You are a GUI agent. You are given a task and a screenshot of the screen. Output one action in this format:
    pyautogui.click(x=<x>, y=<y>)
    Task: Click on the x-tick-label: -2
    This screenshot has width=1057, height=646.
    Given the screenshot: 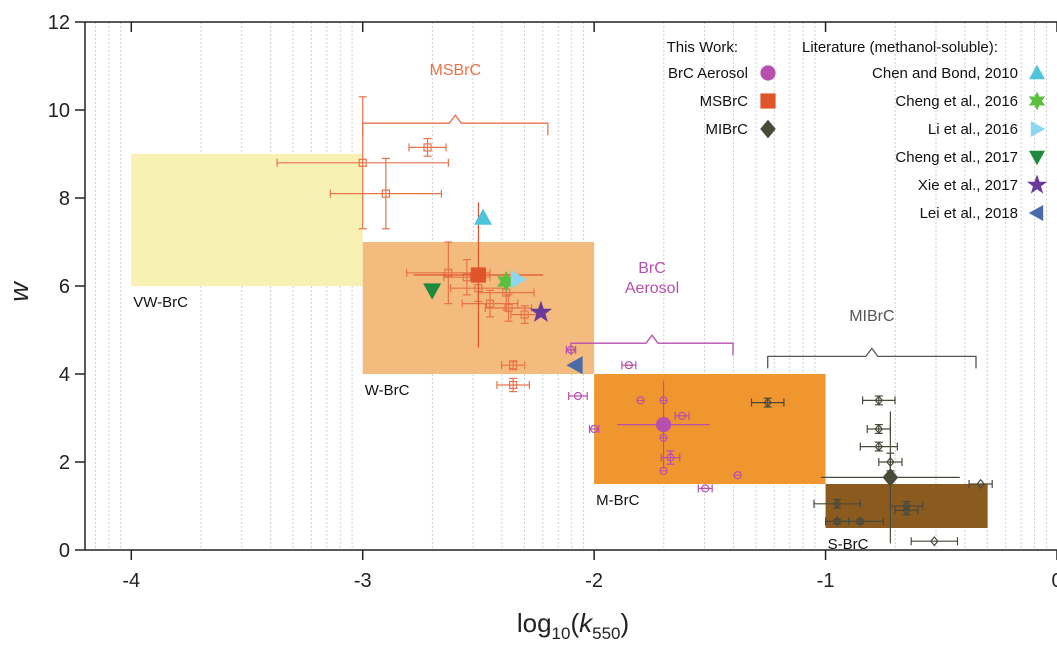 What is the action you would take?
    pyautogui.click(x=594, y=581)
    